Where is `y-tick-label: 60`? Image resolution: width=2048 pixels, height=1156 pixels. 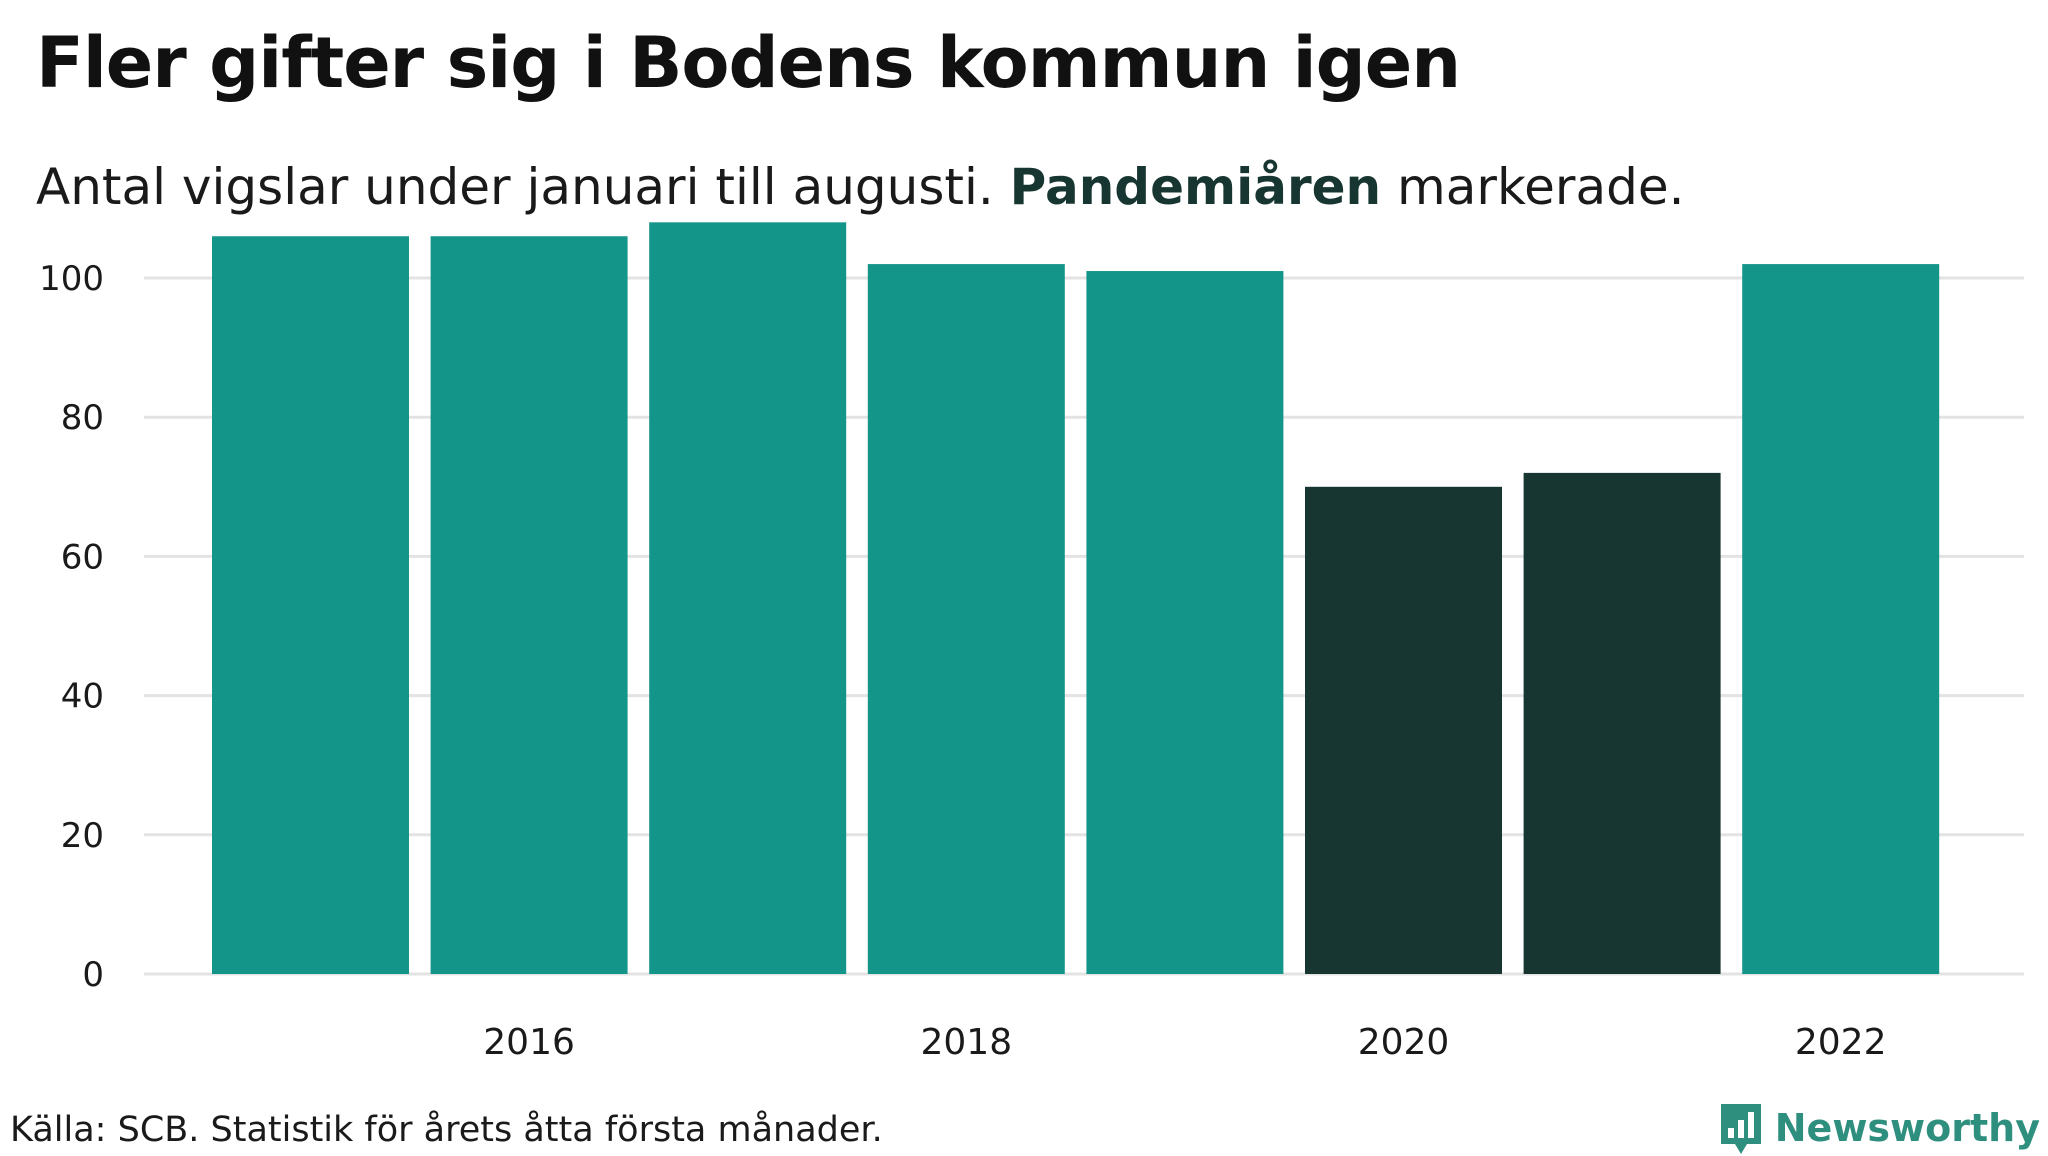 y-tick-label: 60 is located at coordinates (82, 557).